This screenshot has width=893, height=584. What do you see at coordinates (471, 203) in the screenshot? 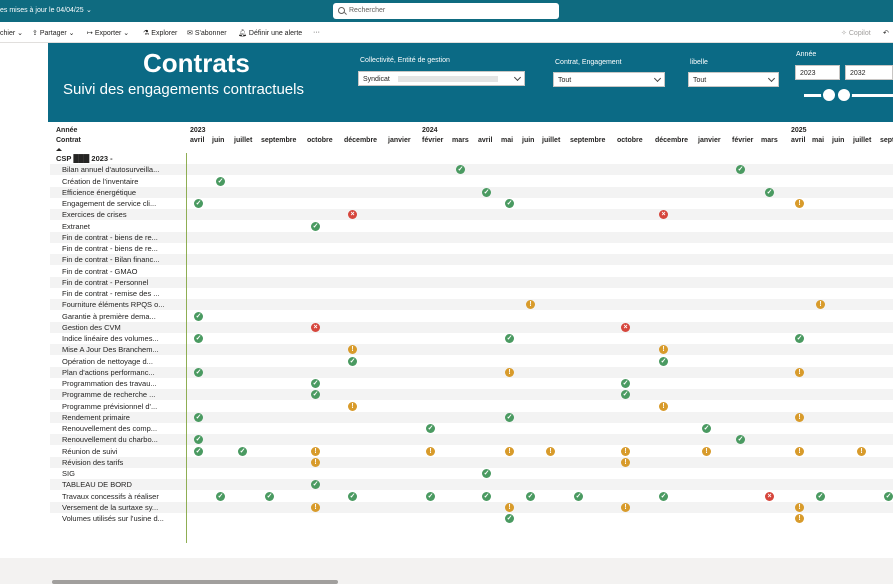
I see `table-row: Engagement de service cli... ✓ ✓!` at bounding box center [471, 203].